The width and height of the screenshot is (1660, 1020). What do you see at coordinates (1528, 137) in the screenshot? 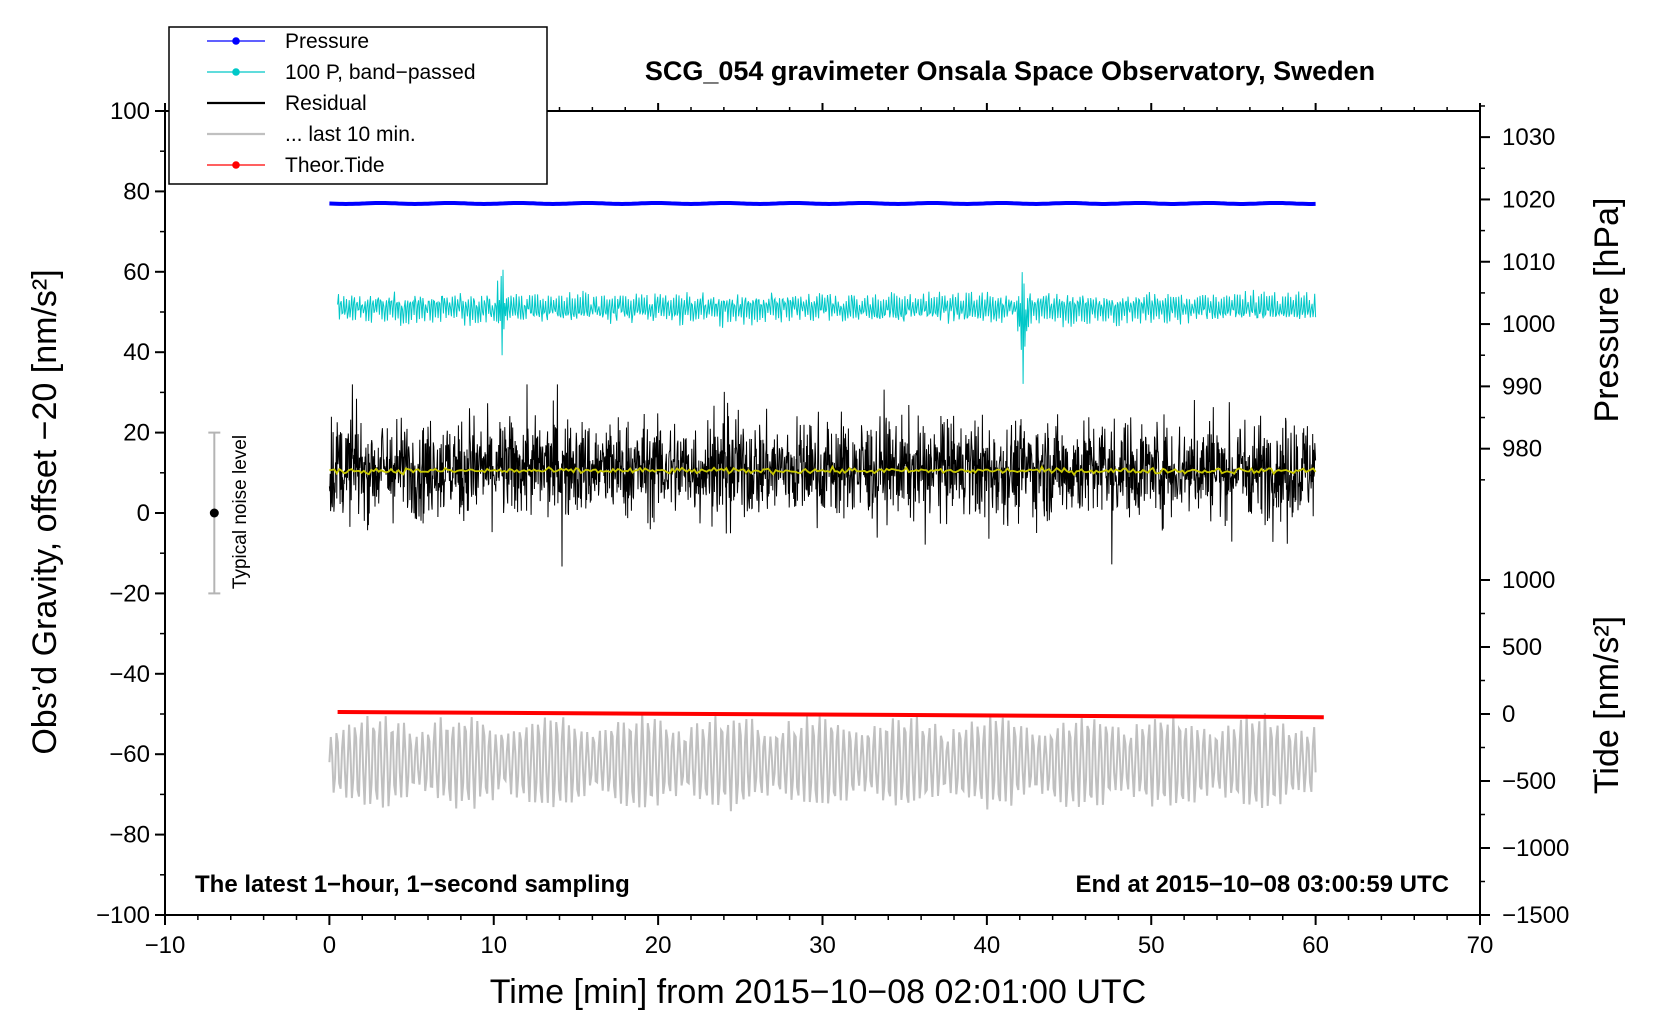
I see `pressure-tick-label: 1030` at bounding box center [1528, 137].